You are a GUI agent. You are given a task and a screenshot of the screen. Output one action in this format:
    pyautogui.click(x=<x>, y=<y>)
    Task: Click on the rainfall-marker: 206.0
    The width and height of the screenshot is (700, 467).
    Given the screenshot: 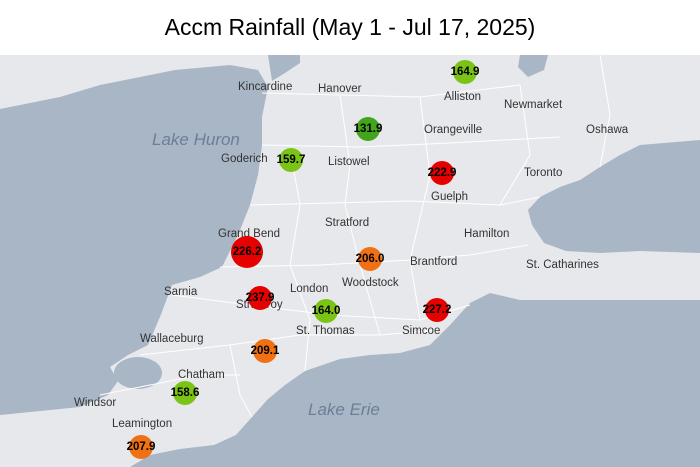 What is the action you would take?
    pyautogui.click(x=370, y=259)
    